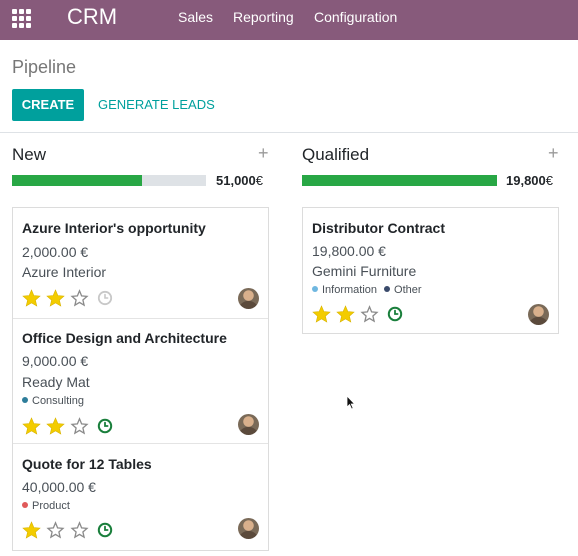  I want to click on app-brand: CRM, so click(92, 16).